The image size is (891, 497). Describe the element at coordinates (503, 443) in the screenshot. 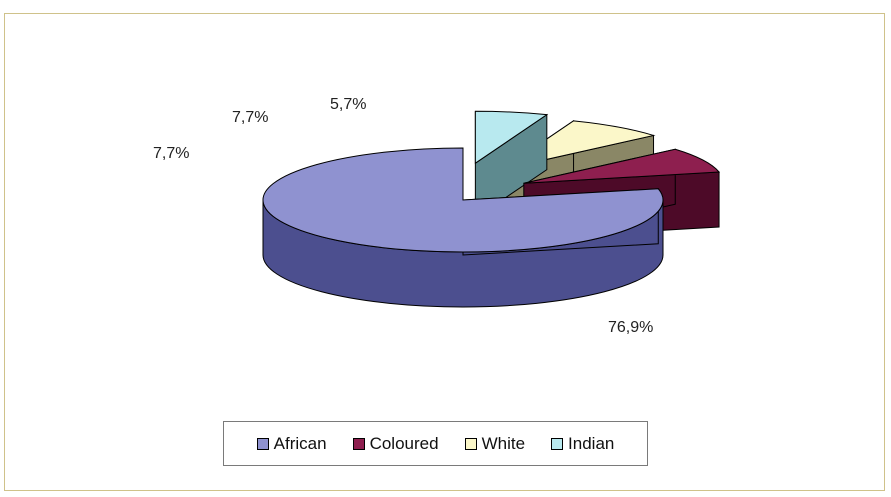

I see `legend-label-white: White` at that location.